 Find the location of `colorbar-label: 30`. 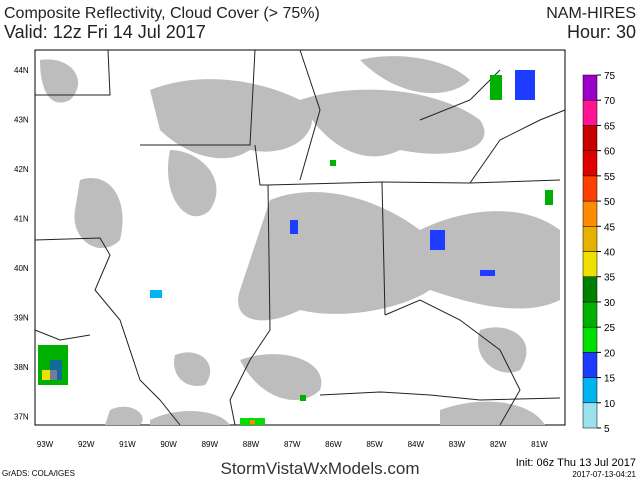

colorbar-label: 30 is located at coordinates (610, 303).